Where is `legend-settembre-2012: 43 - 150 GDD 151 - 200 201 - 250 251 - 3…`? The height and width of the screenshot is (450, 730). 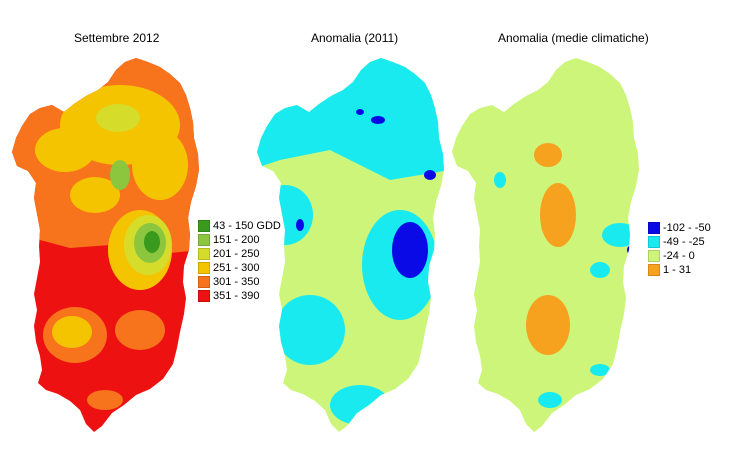 legend-settembre-2012: 43 - 150 GDD 151 - 200 201 - 250 251 - 3… is located at coordinates (239, 262).